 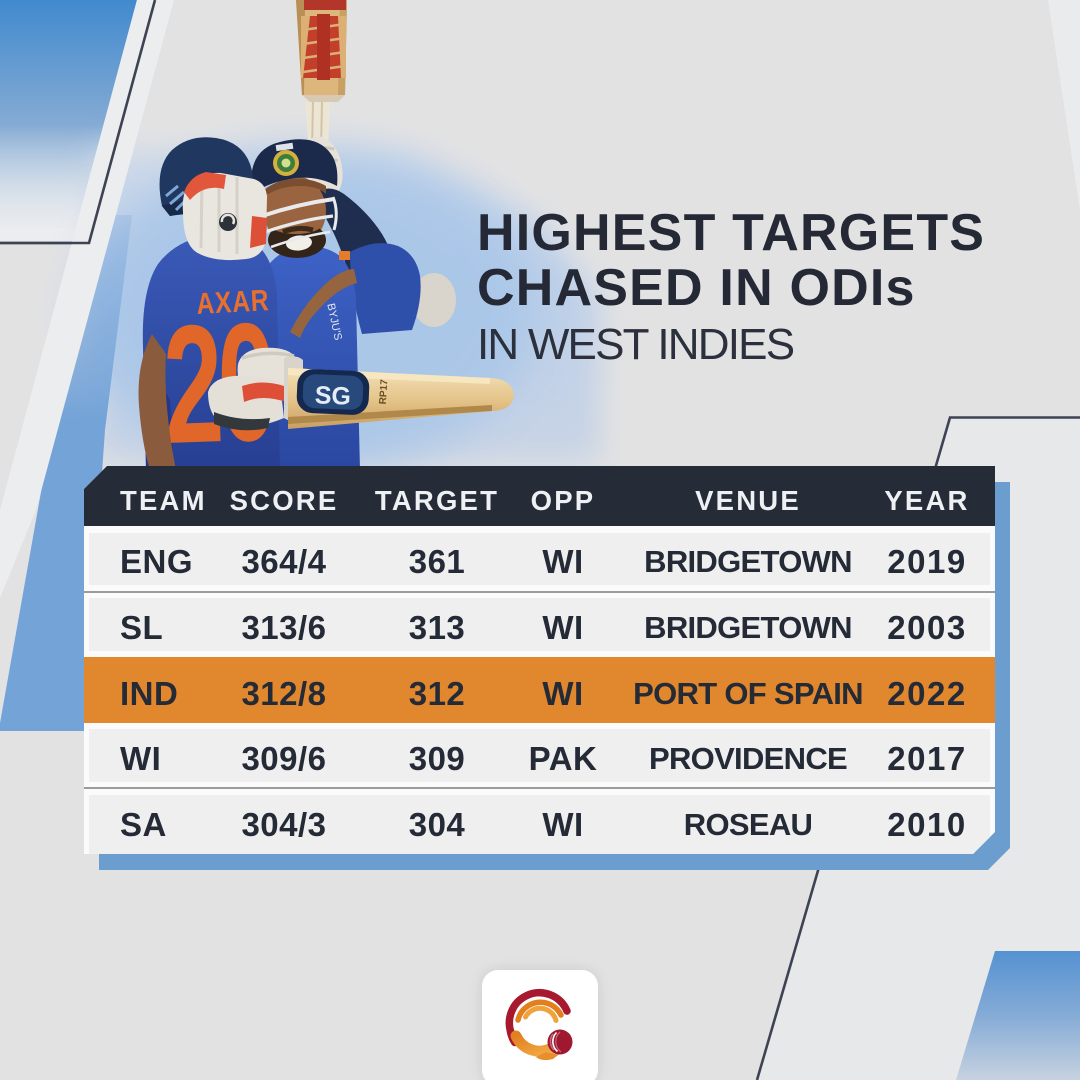 I want to click on svg-text: RP17, so click(x=384, y=392).